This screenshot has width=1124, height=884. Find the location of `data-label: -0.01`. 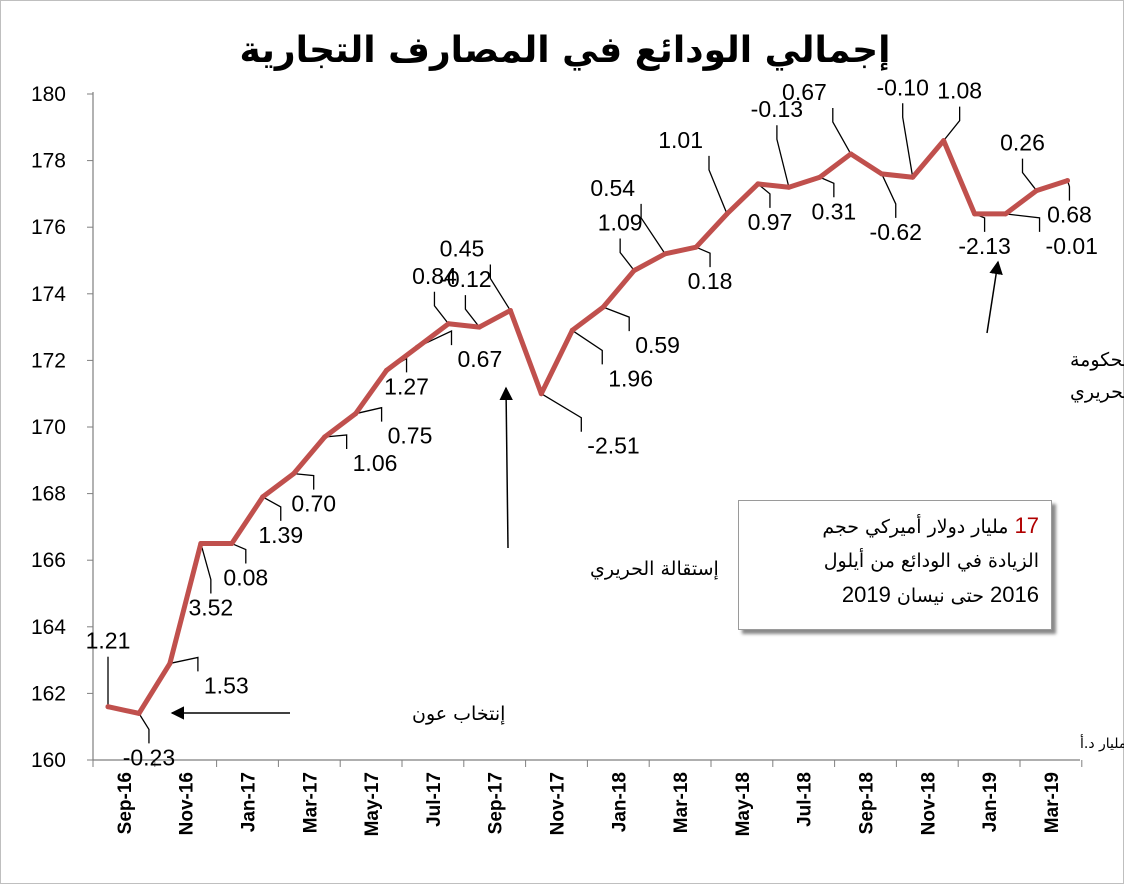

data-label: -0.01 is located at coordinates (1072, 246).